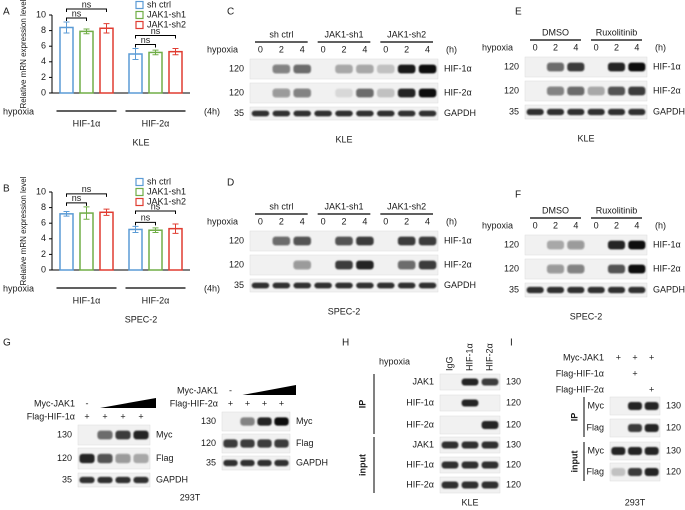  Describe the element at coordinates (43, 269) in the screenshot. I see `y-tick-label: 0` at that location.